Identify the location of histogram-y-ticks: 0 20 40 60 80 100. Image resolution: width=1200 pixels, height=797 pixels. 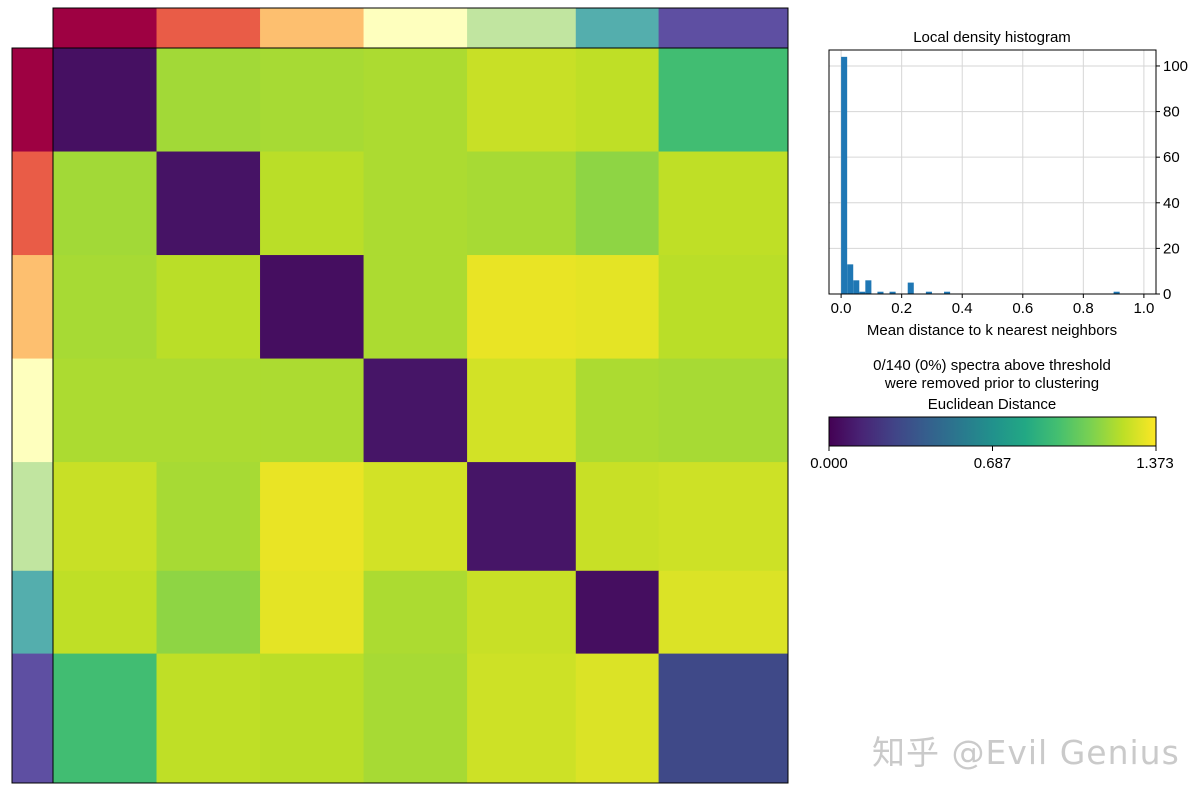
(1172, 180).